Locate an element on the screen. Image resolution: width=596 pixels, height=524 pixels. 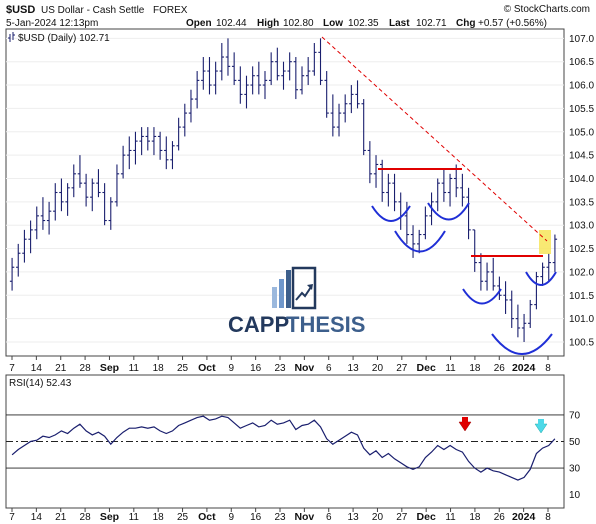
last-label: Last is located at coordinates (399, 23).